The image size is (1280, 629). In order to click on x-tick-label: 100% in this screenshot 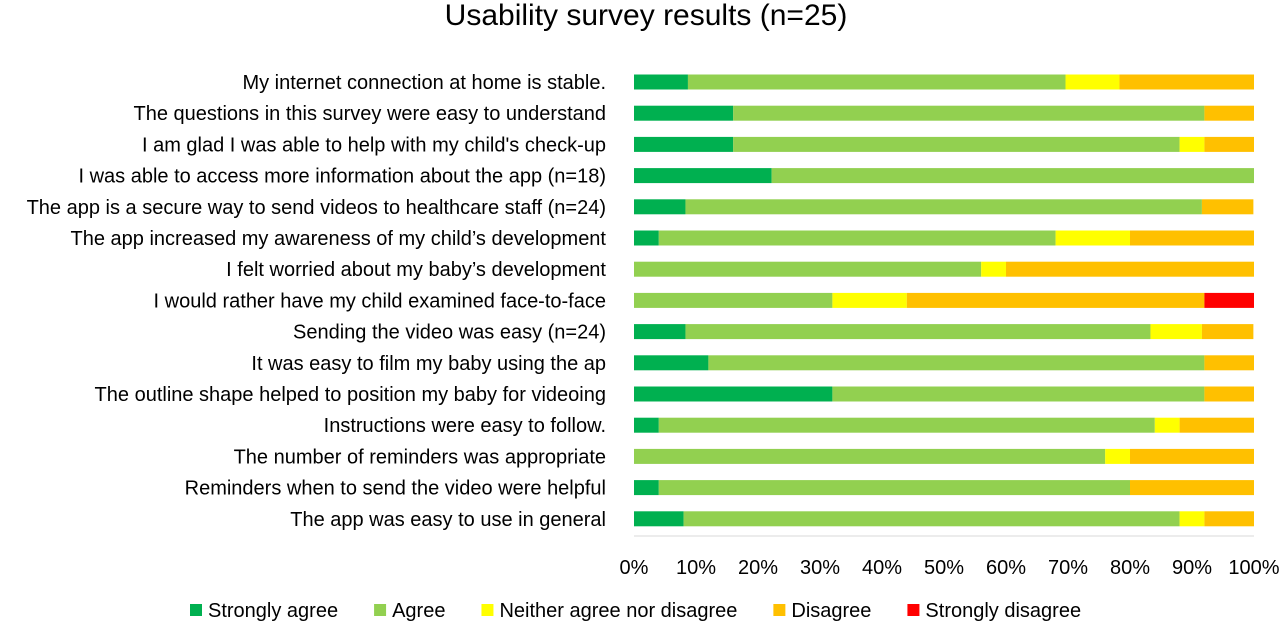, I will do `click(1253, 568)`.